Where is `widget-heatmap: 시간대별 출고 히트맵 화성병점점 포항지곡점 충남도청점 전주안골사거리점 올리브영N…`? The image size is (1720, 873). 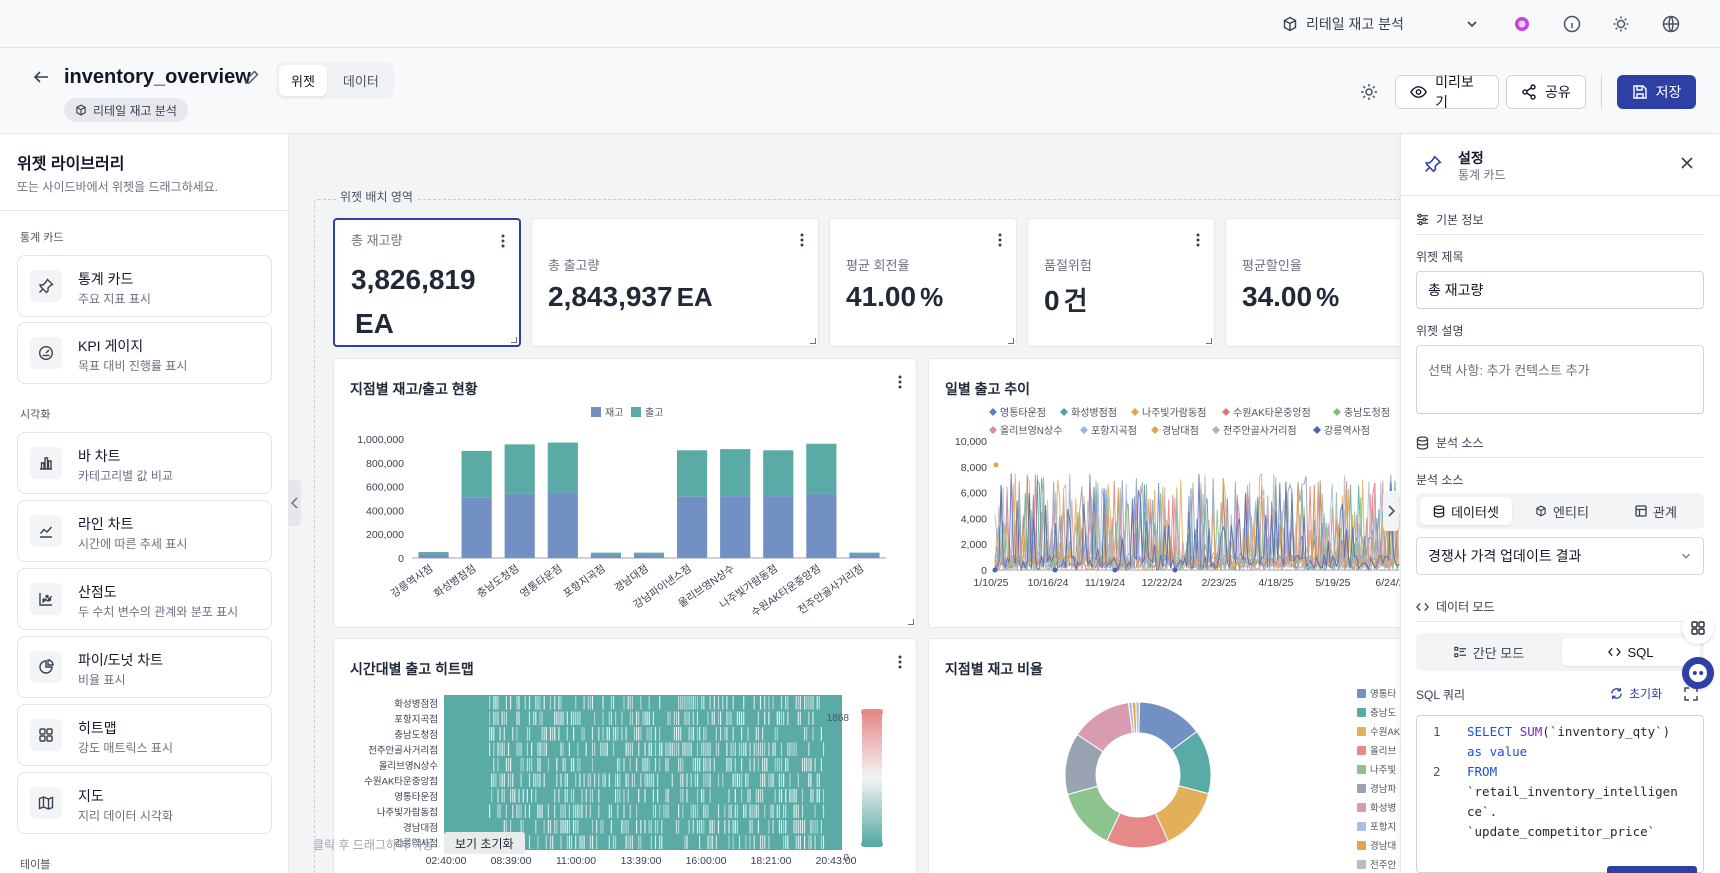
widget-heatmap: 시간대별 출고 히트맵 화성병점점 포항지곡점 충남도청점 전주안골사거리점 올리브영N… is located at coordinates (625, 755).